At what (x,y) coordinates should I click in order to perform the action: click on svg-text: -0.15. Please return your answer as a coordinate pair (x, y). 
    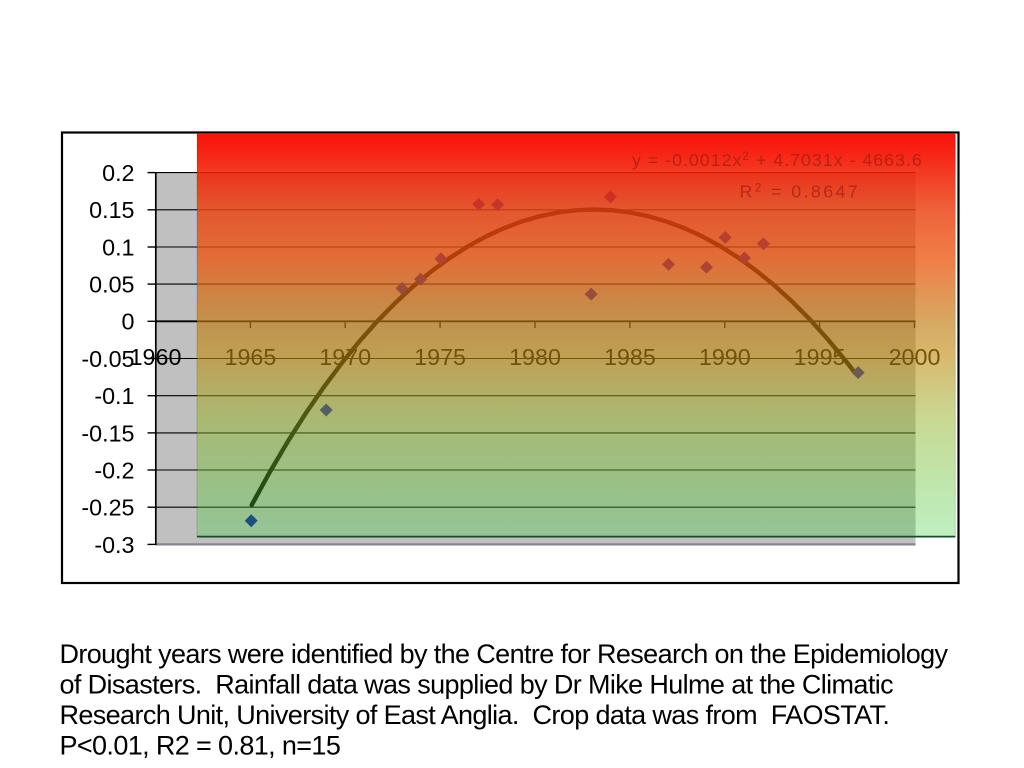
    Looking at the image, I should click on (107, 433).